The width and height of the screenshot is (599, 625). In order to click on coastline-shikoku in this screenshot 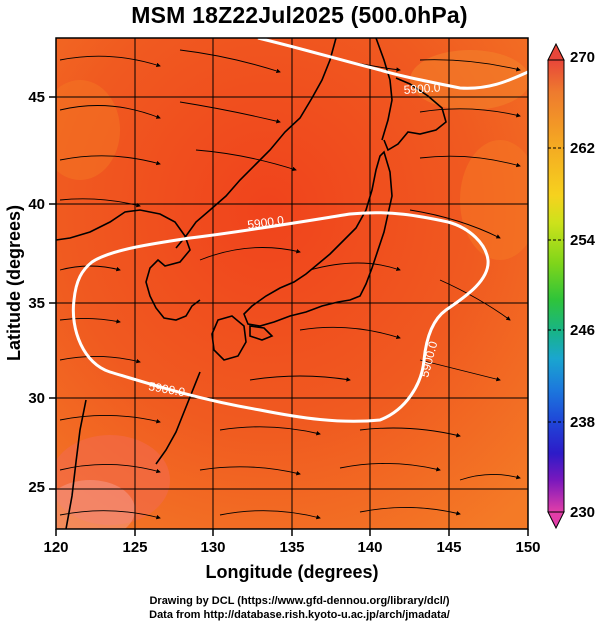, I will do `click(261, 333)`.